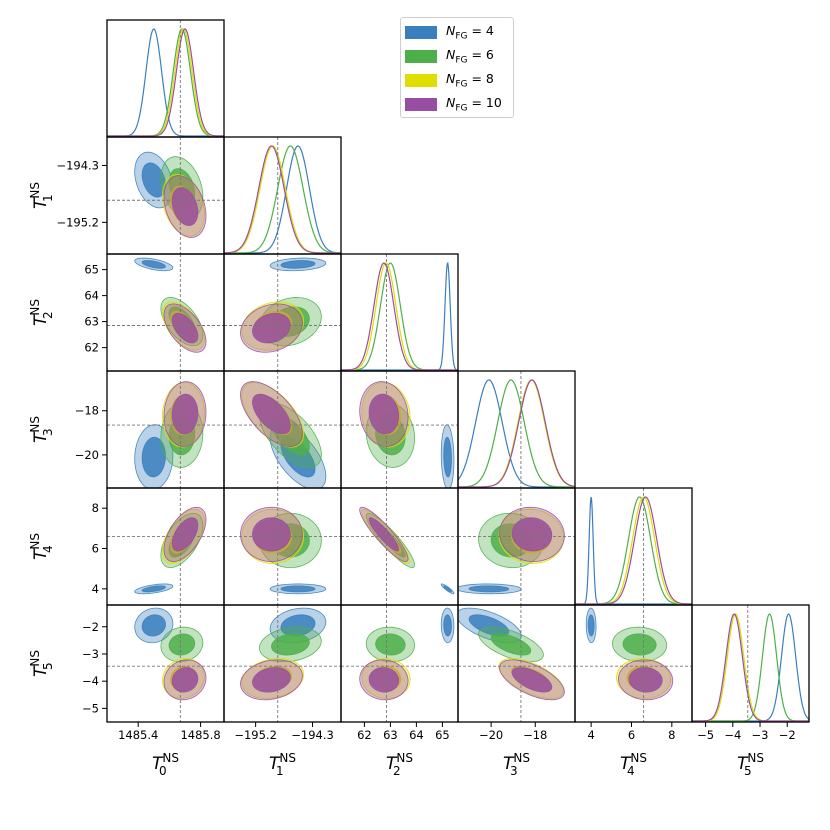 This screenshot has height=830, width=830. What do you see at coordinates (671, 735) in the screenshot?
I see `x-tick-label: 8` at bounding box center [671, 735].